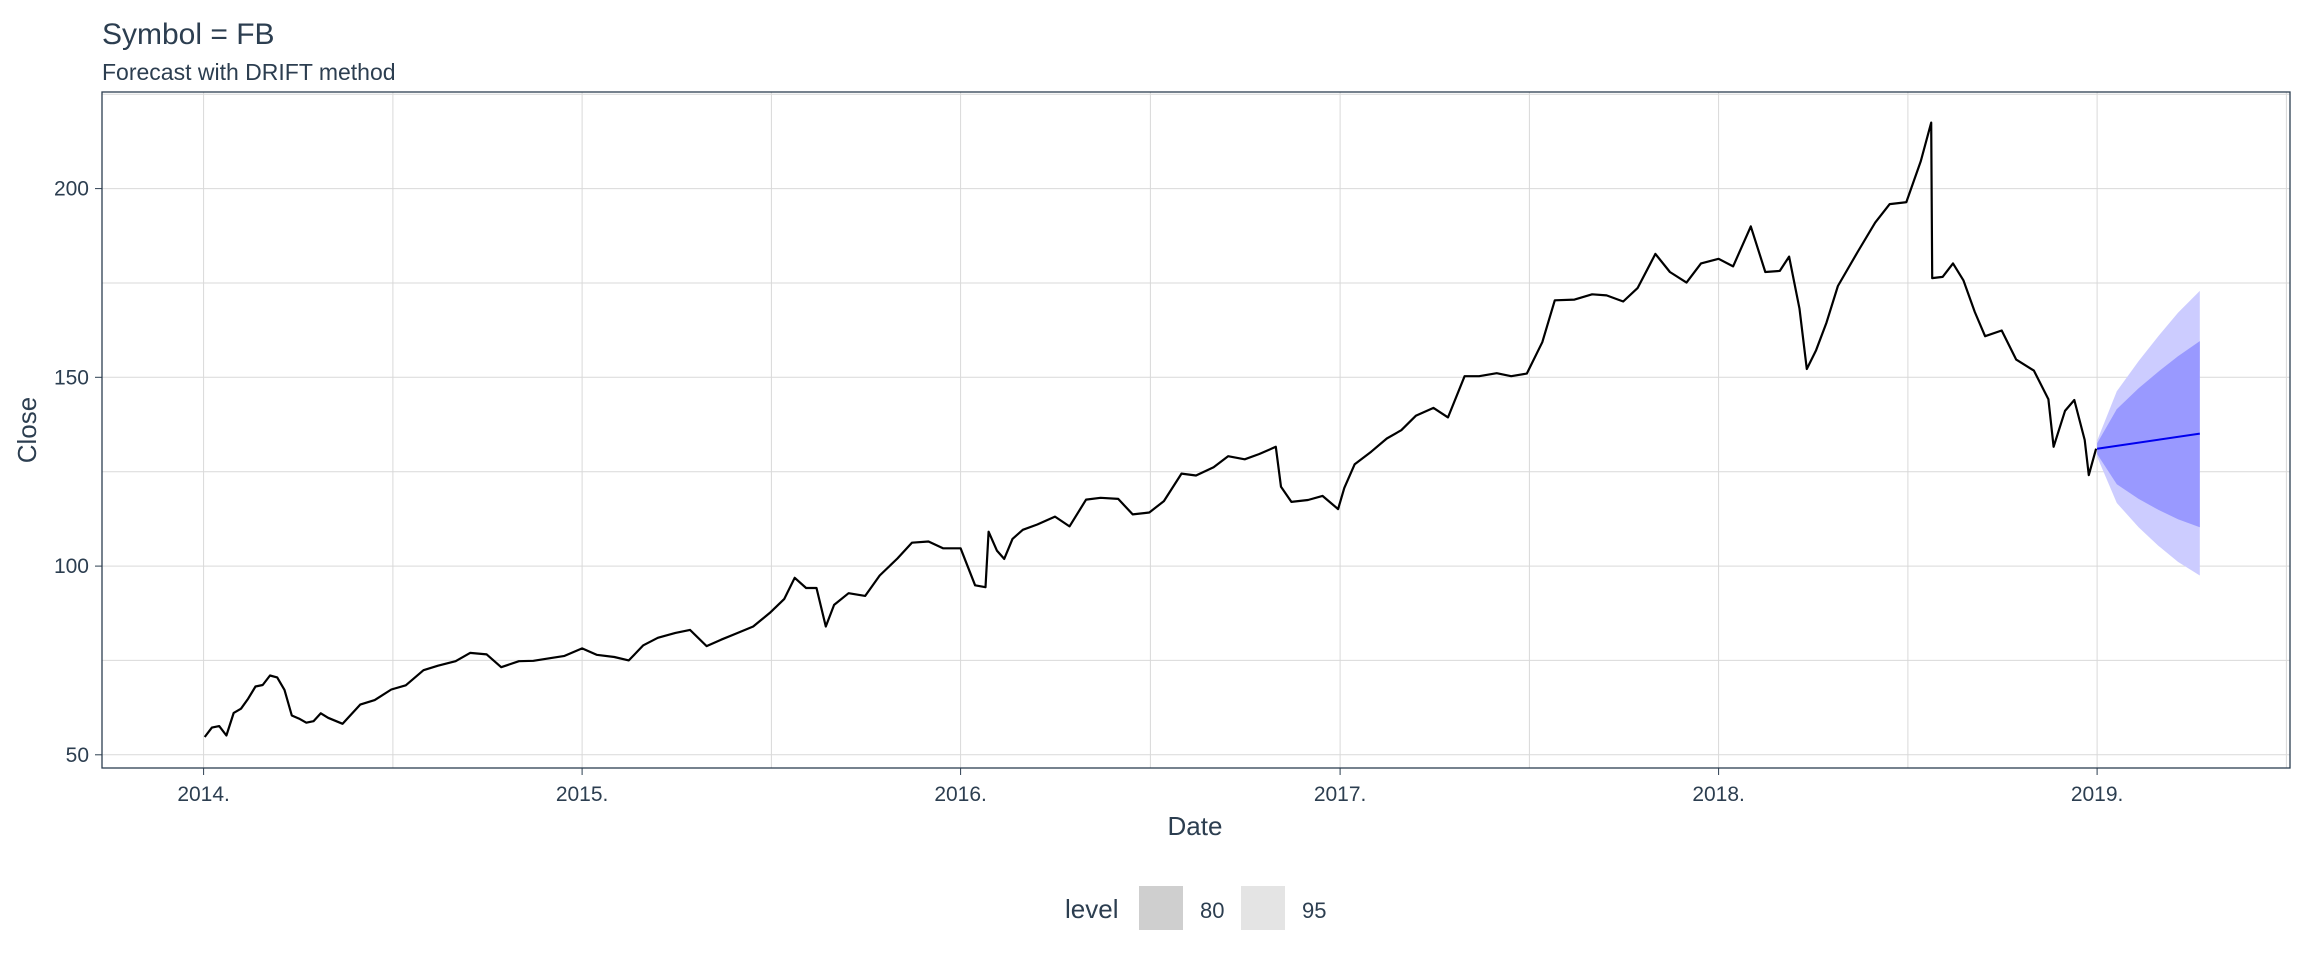 This screenshot has width=2304, height=960. I want to click on legend: level 80 95, so click(1195, 908).